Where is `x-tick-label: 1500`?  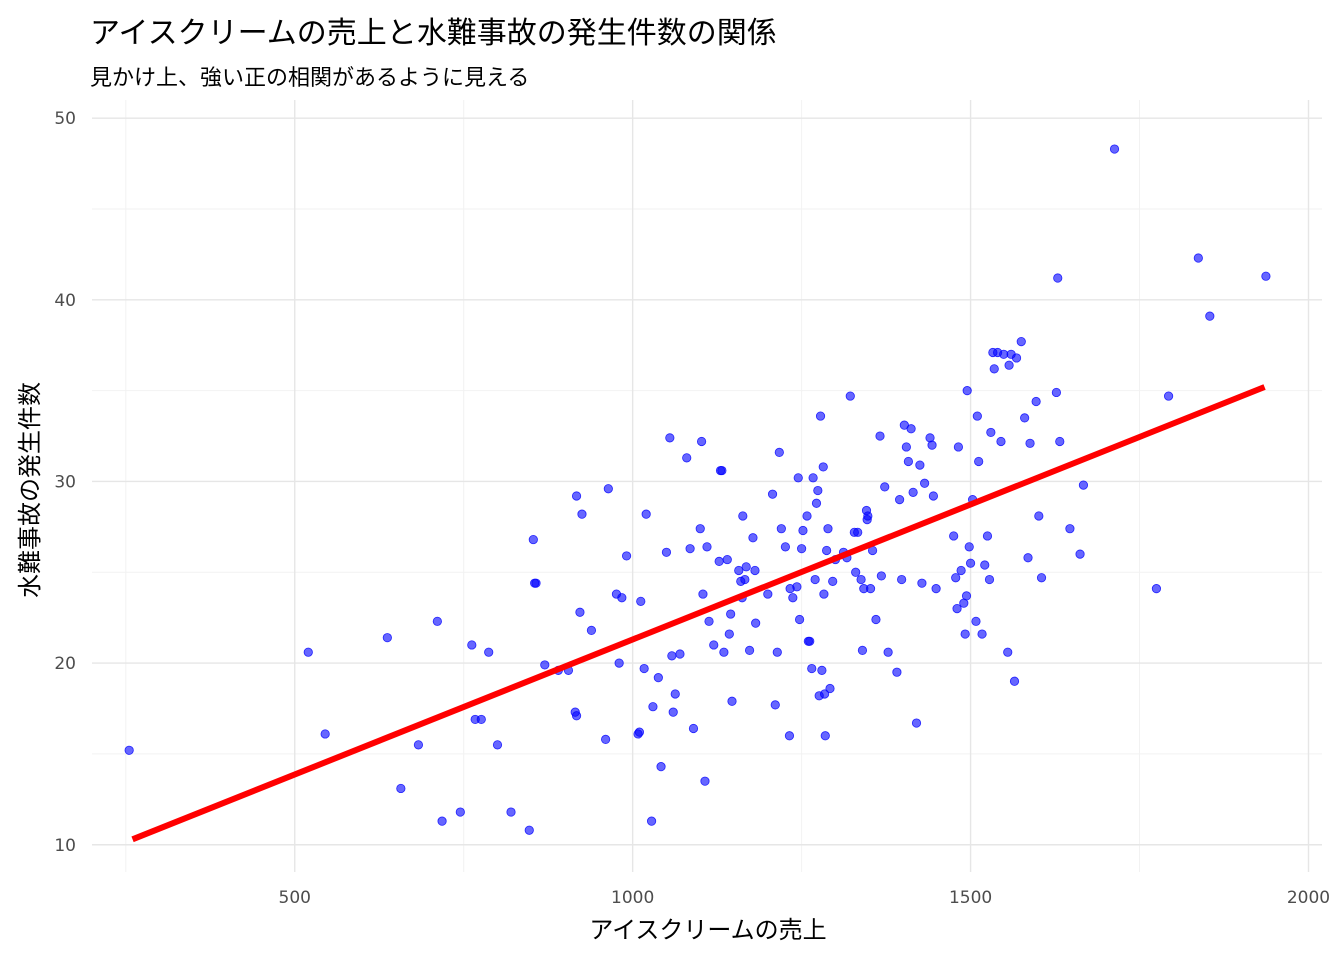
x-tick-label: 1500 is located at coordinates (970, 898).